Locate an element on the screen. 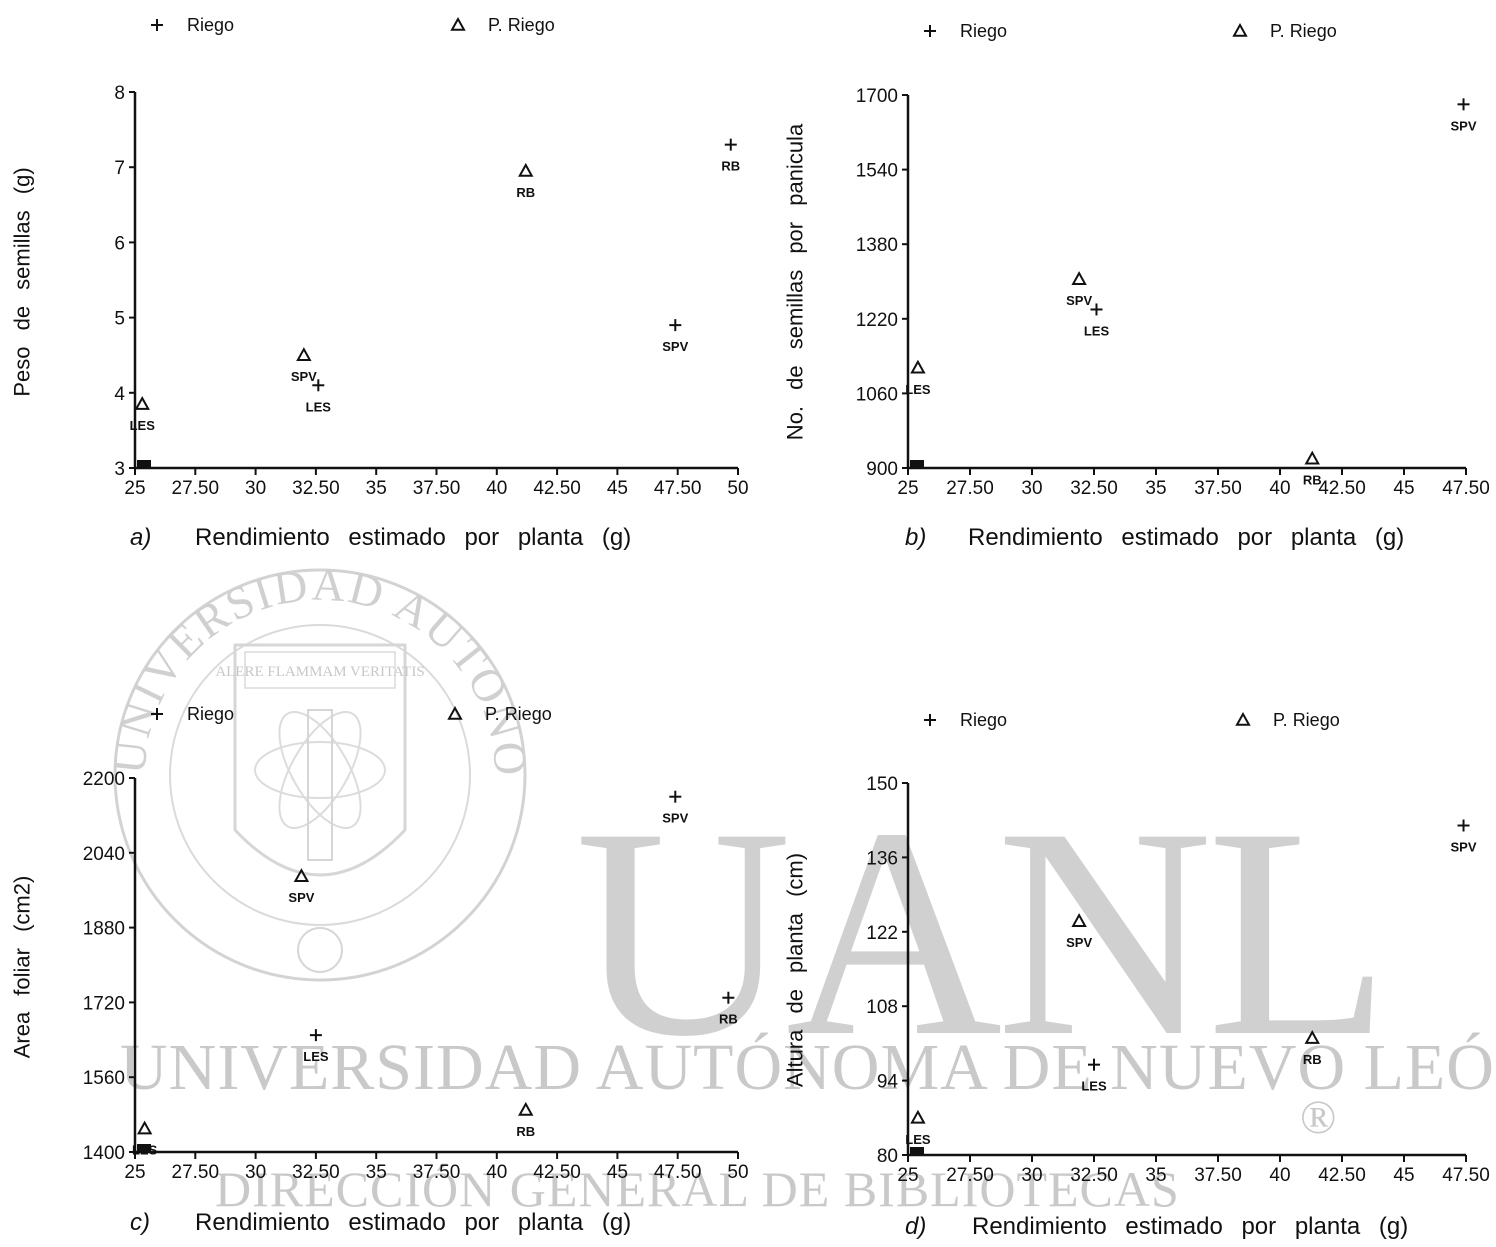 Image resolution: width=1496 pixels, height=1247 pixels. y-tick-label: 2040 is located at coordinates (104, 854).